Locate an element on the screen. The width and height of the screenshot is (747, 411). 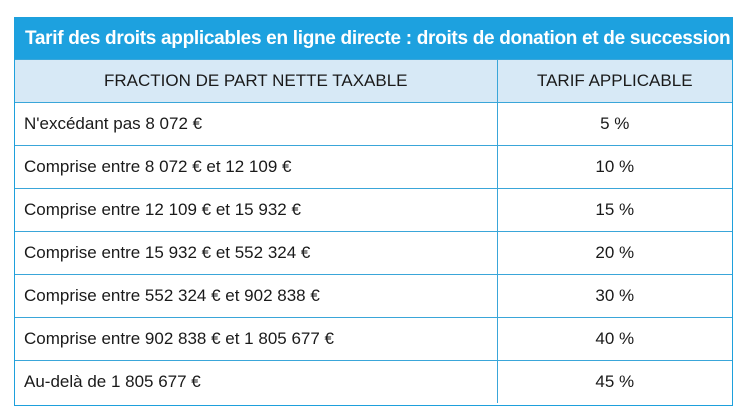
rate-cell: 30 % is located at coordinates (614, 296).